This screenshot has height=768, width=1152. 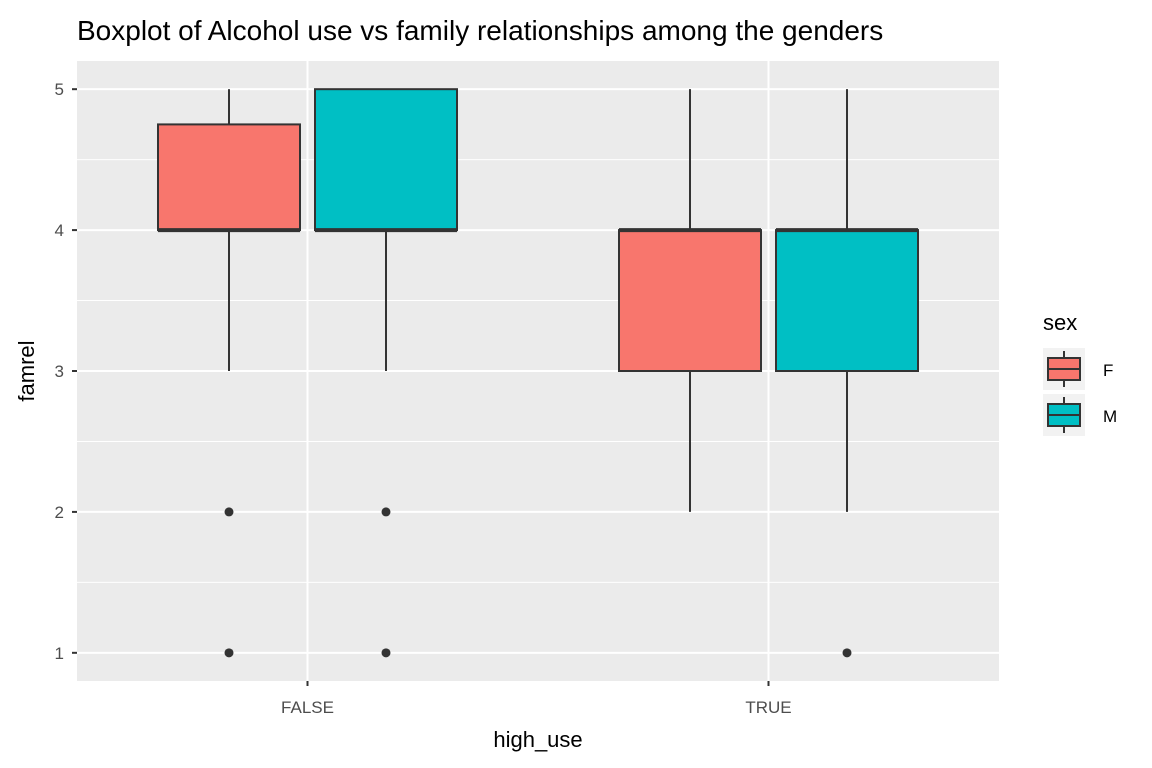 What do you see at coordinates (1080, 415) in the screenshot?
I see `legend-item-M: M` at bounding box center [1080, 415].